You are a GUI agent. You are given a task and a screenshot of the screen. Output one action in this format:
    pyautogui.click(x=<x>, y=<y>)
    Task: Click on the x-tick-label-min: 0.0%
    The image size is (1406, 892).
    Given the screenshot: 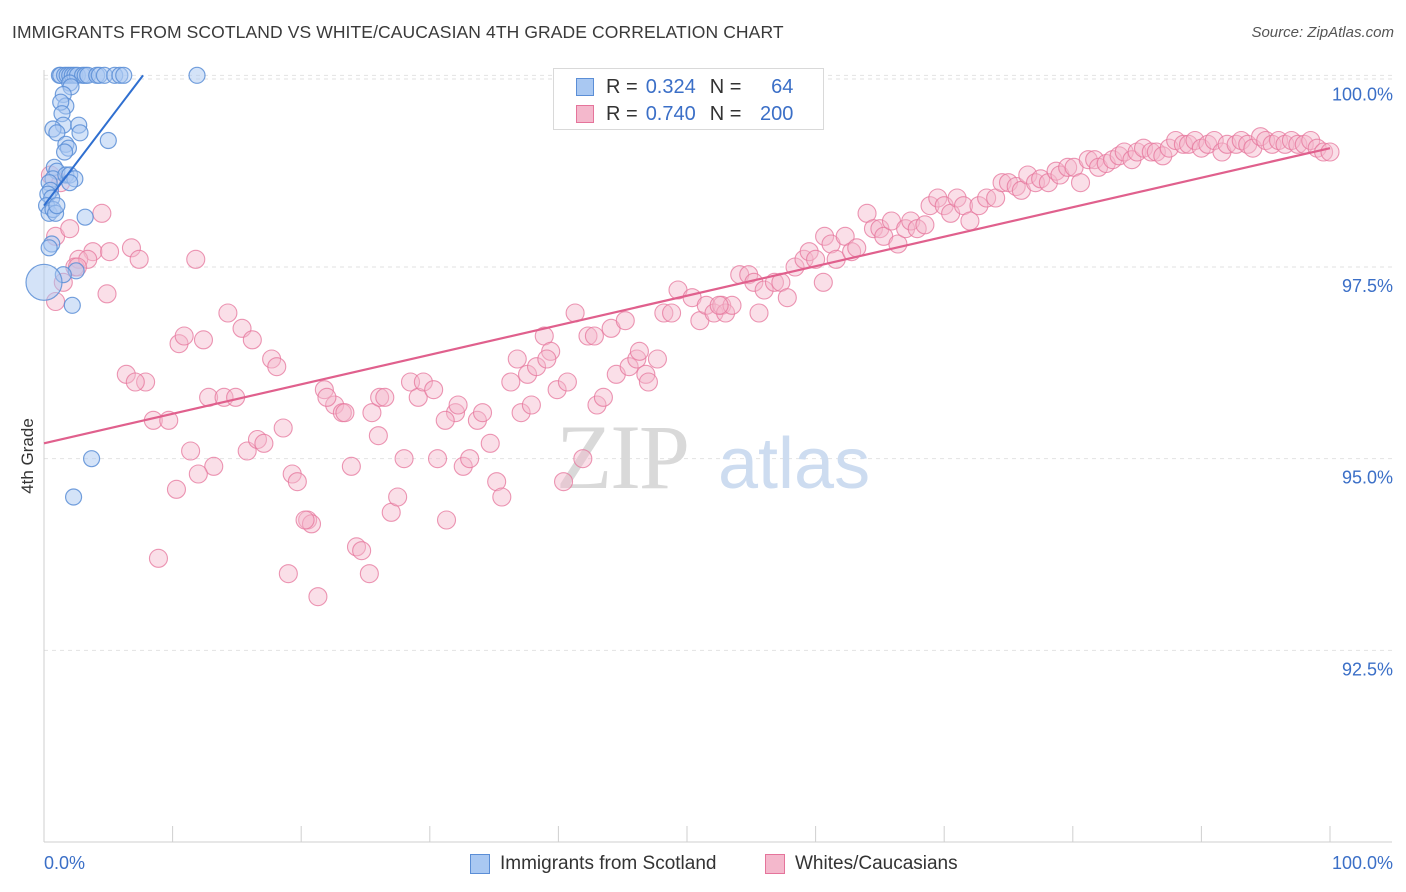 What is the action you would take?
    pyautogui.click(x=64, y=863)
    